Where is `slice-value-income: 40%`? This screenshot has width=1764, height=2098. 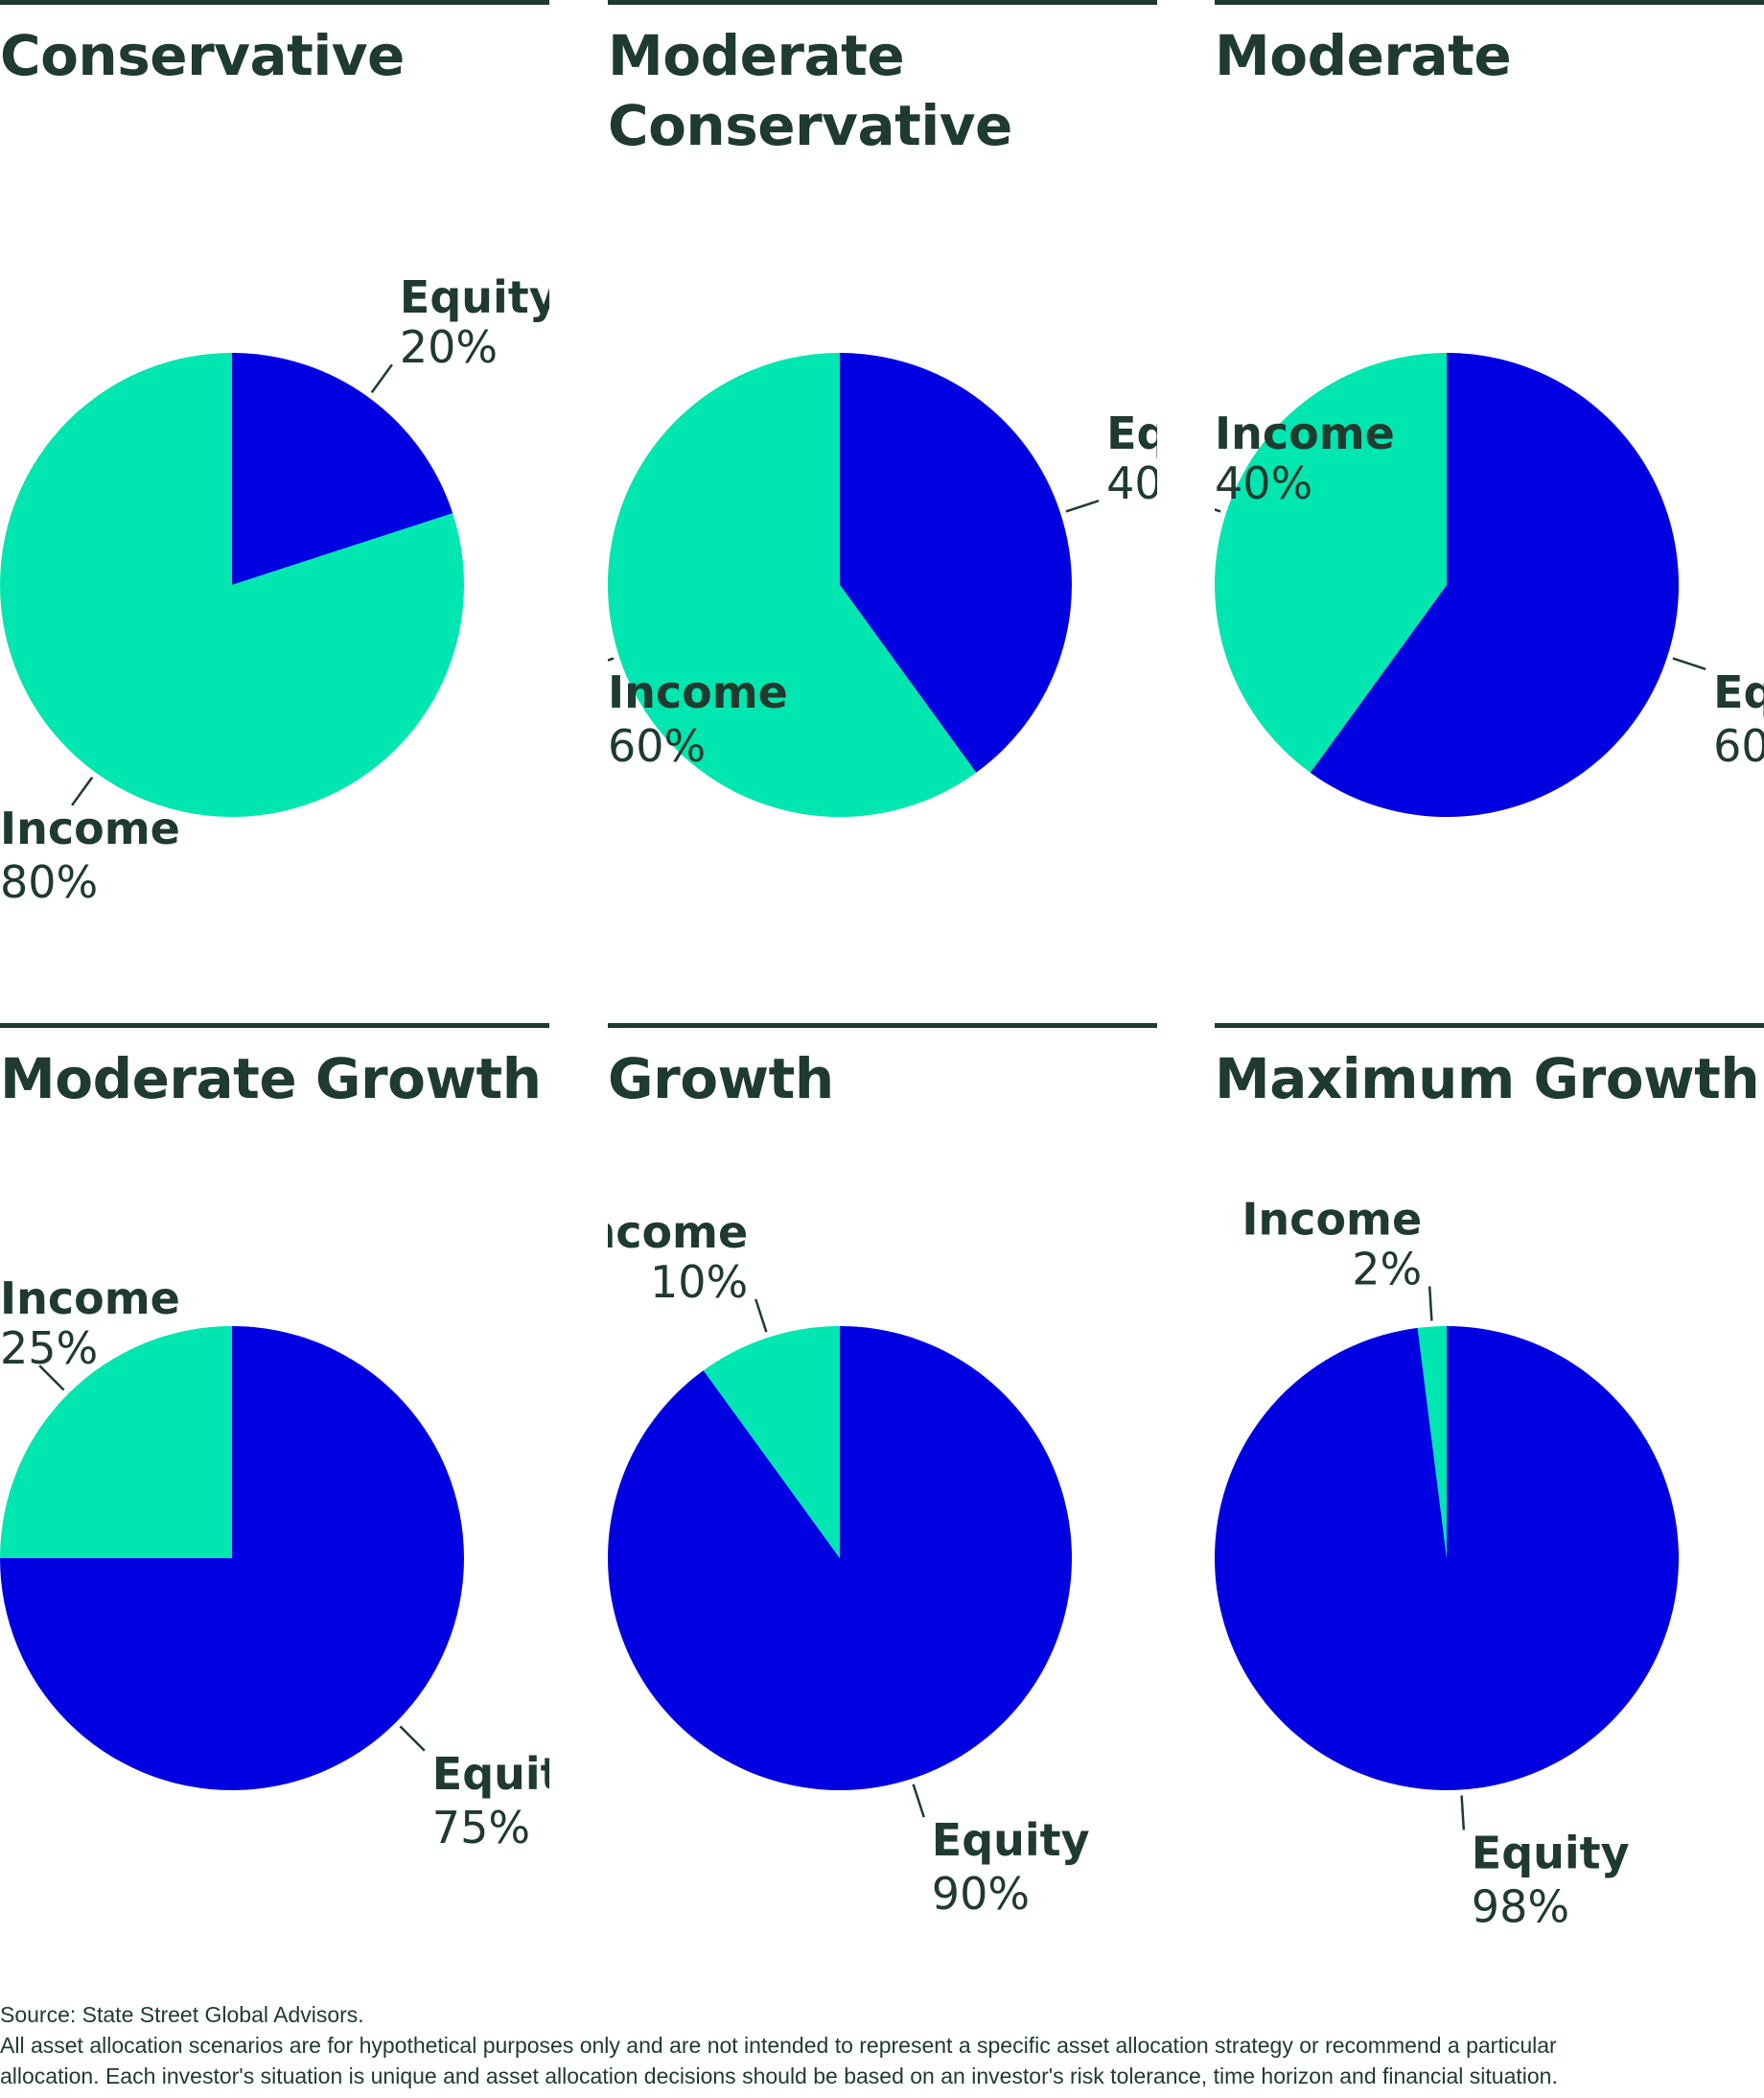 slice-value-income: 40% is located at coordinates (1263, 483).